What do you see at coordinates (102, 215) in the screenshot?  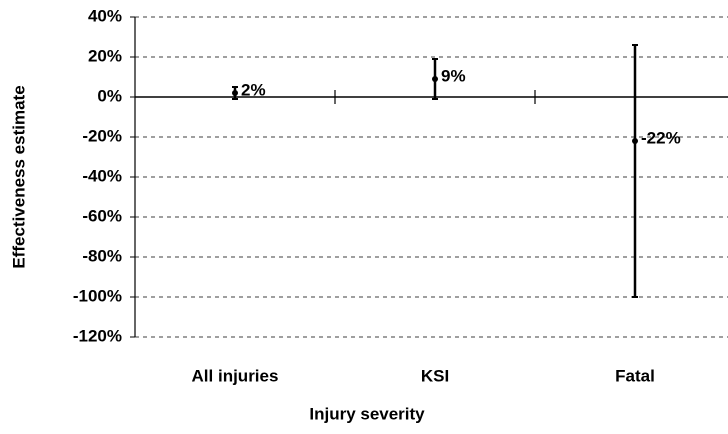 I see `y-tick-label: -60%` at bounding box center [102, 215].